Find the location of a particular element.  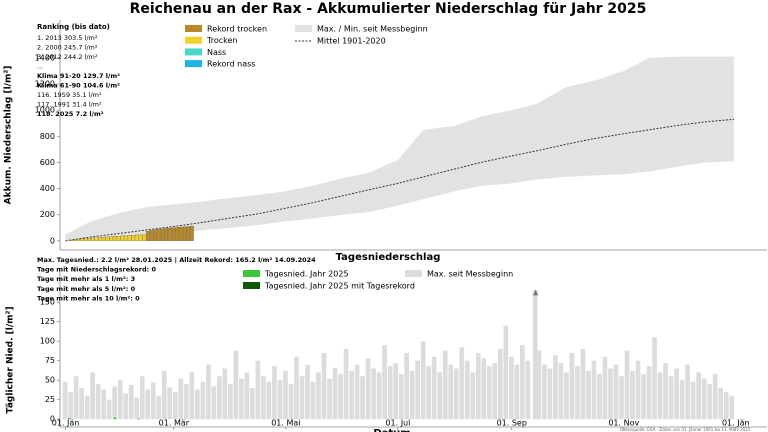

y-tick-label: 50 is located at coordinates (50, 380).